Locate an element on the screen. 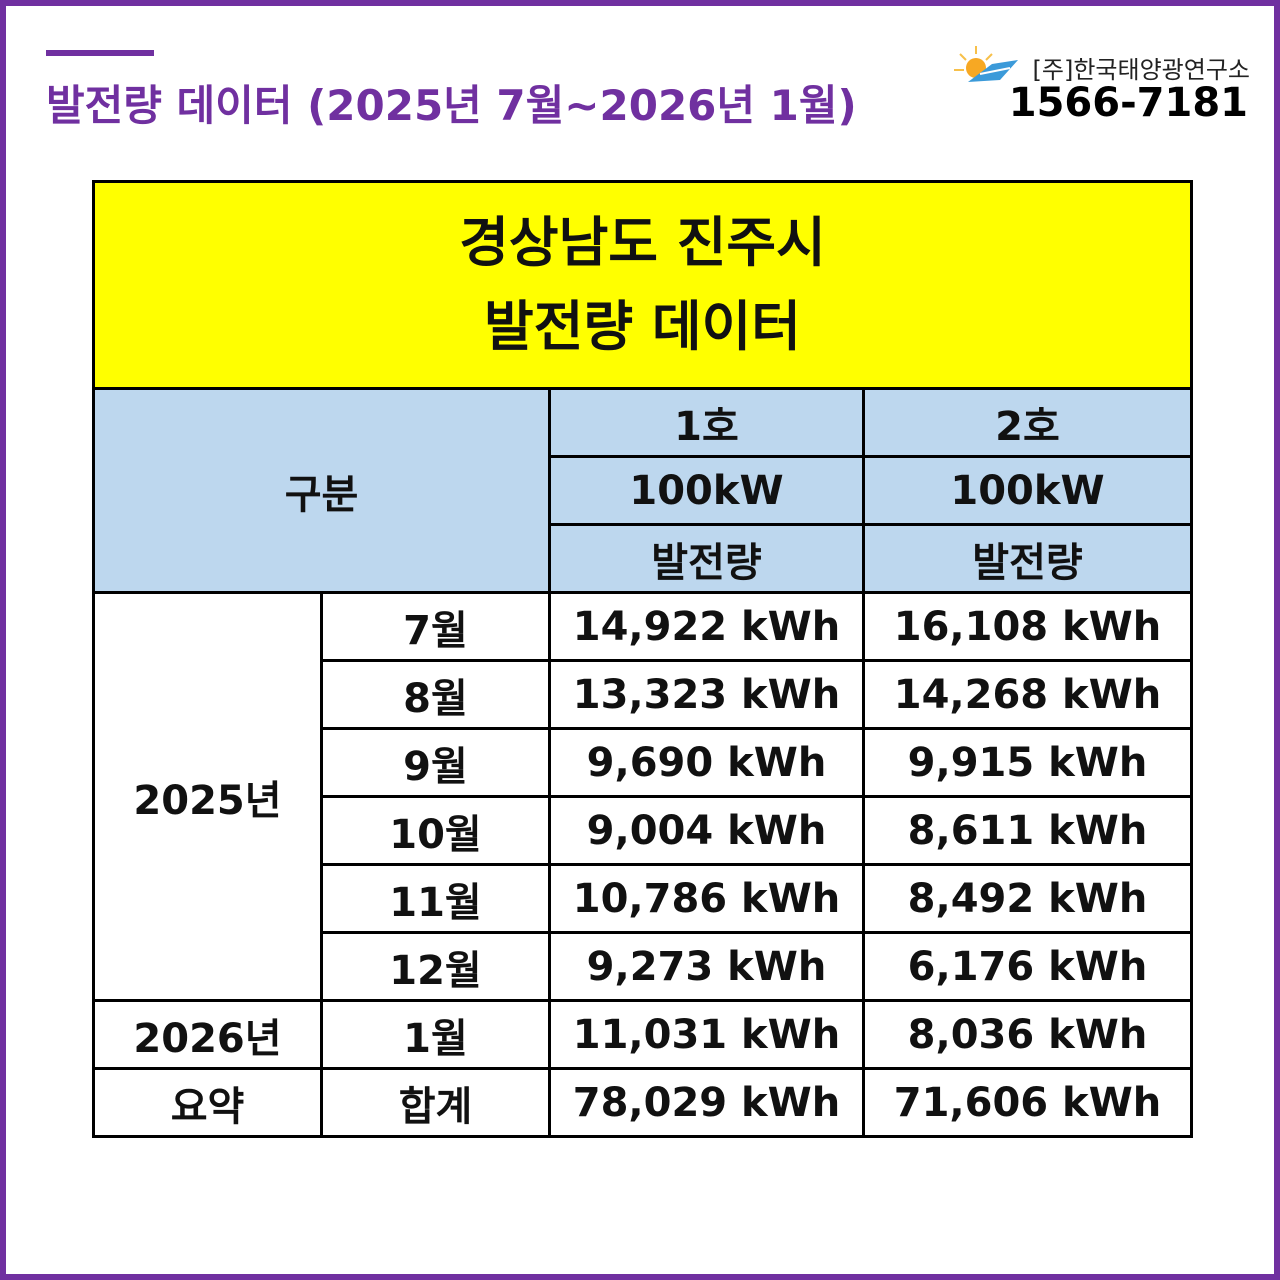  value-cell: 16,108 kWh is located at coordinates (1027, 626).